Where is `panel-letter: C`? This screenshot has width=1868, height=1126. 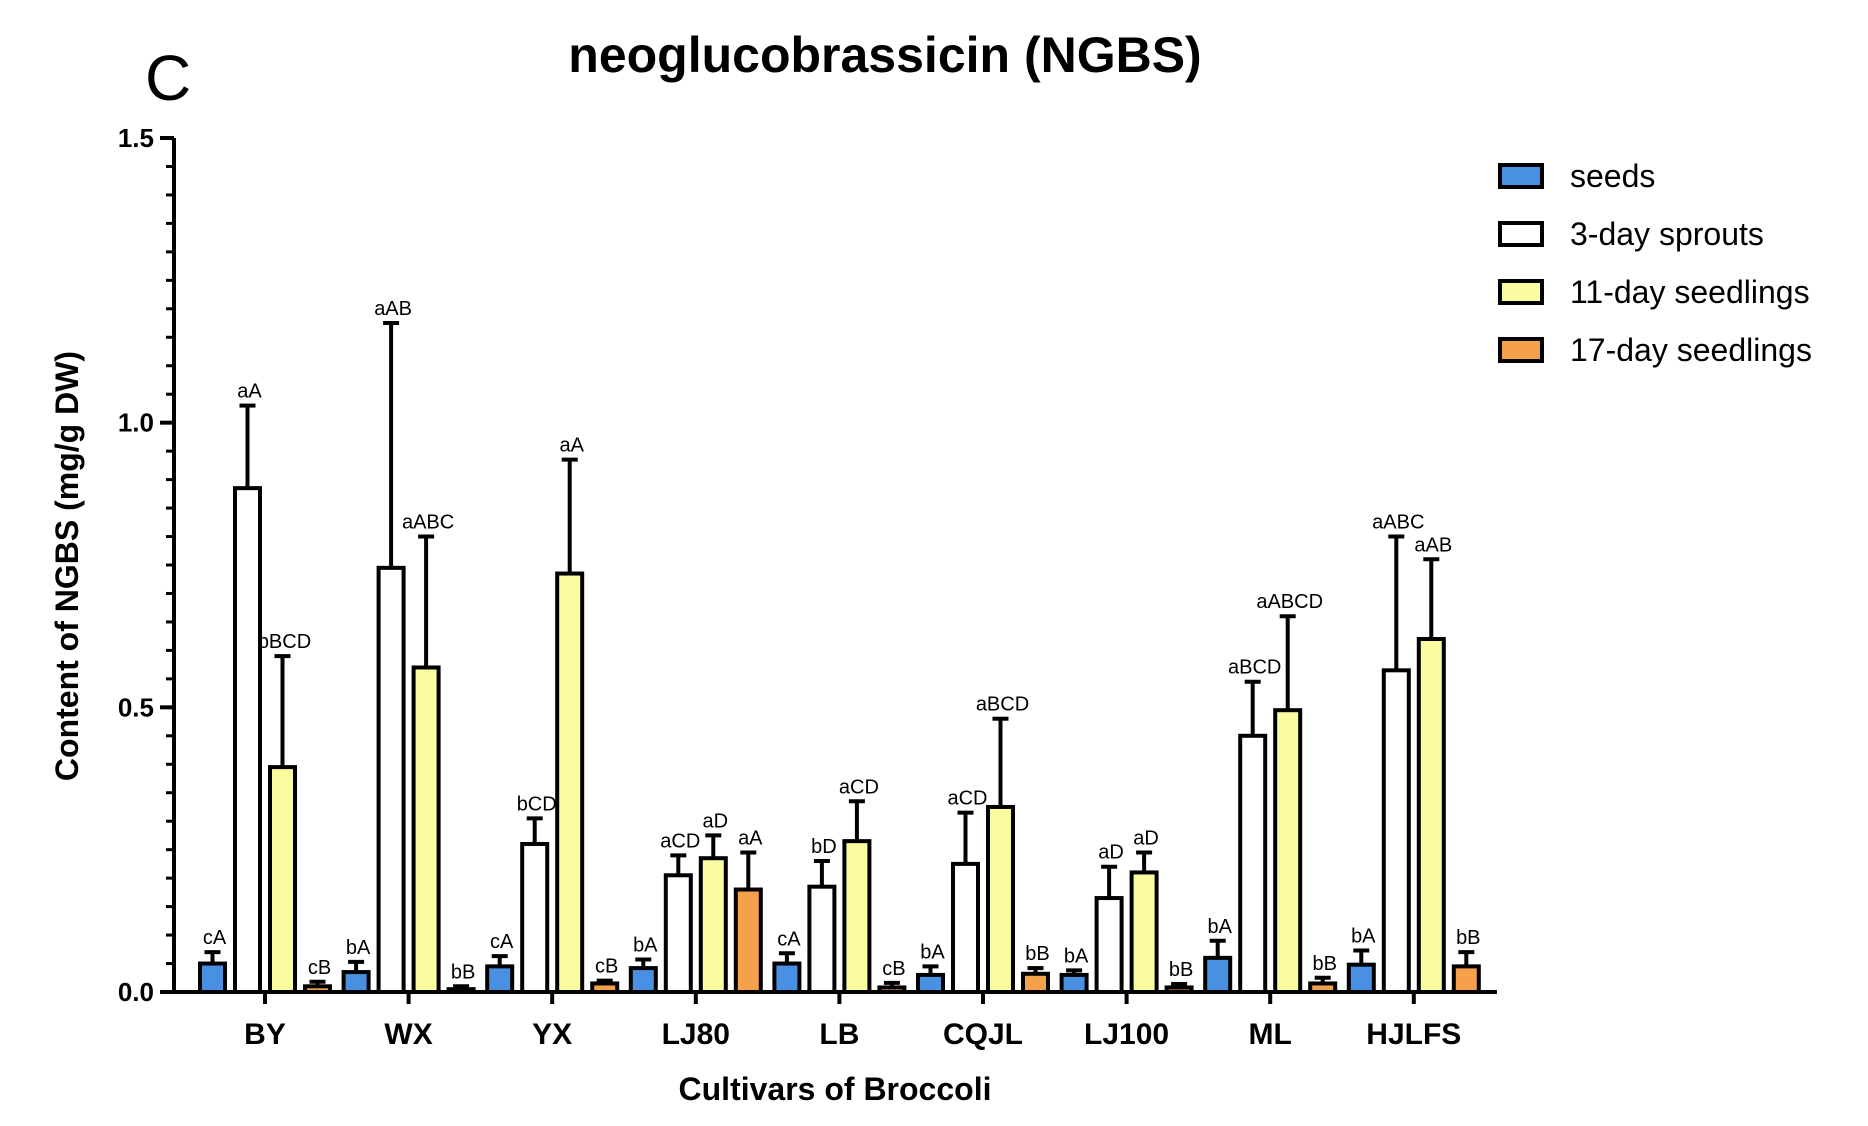 panel-letter: C is located at coordinates (168, 78).